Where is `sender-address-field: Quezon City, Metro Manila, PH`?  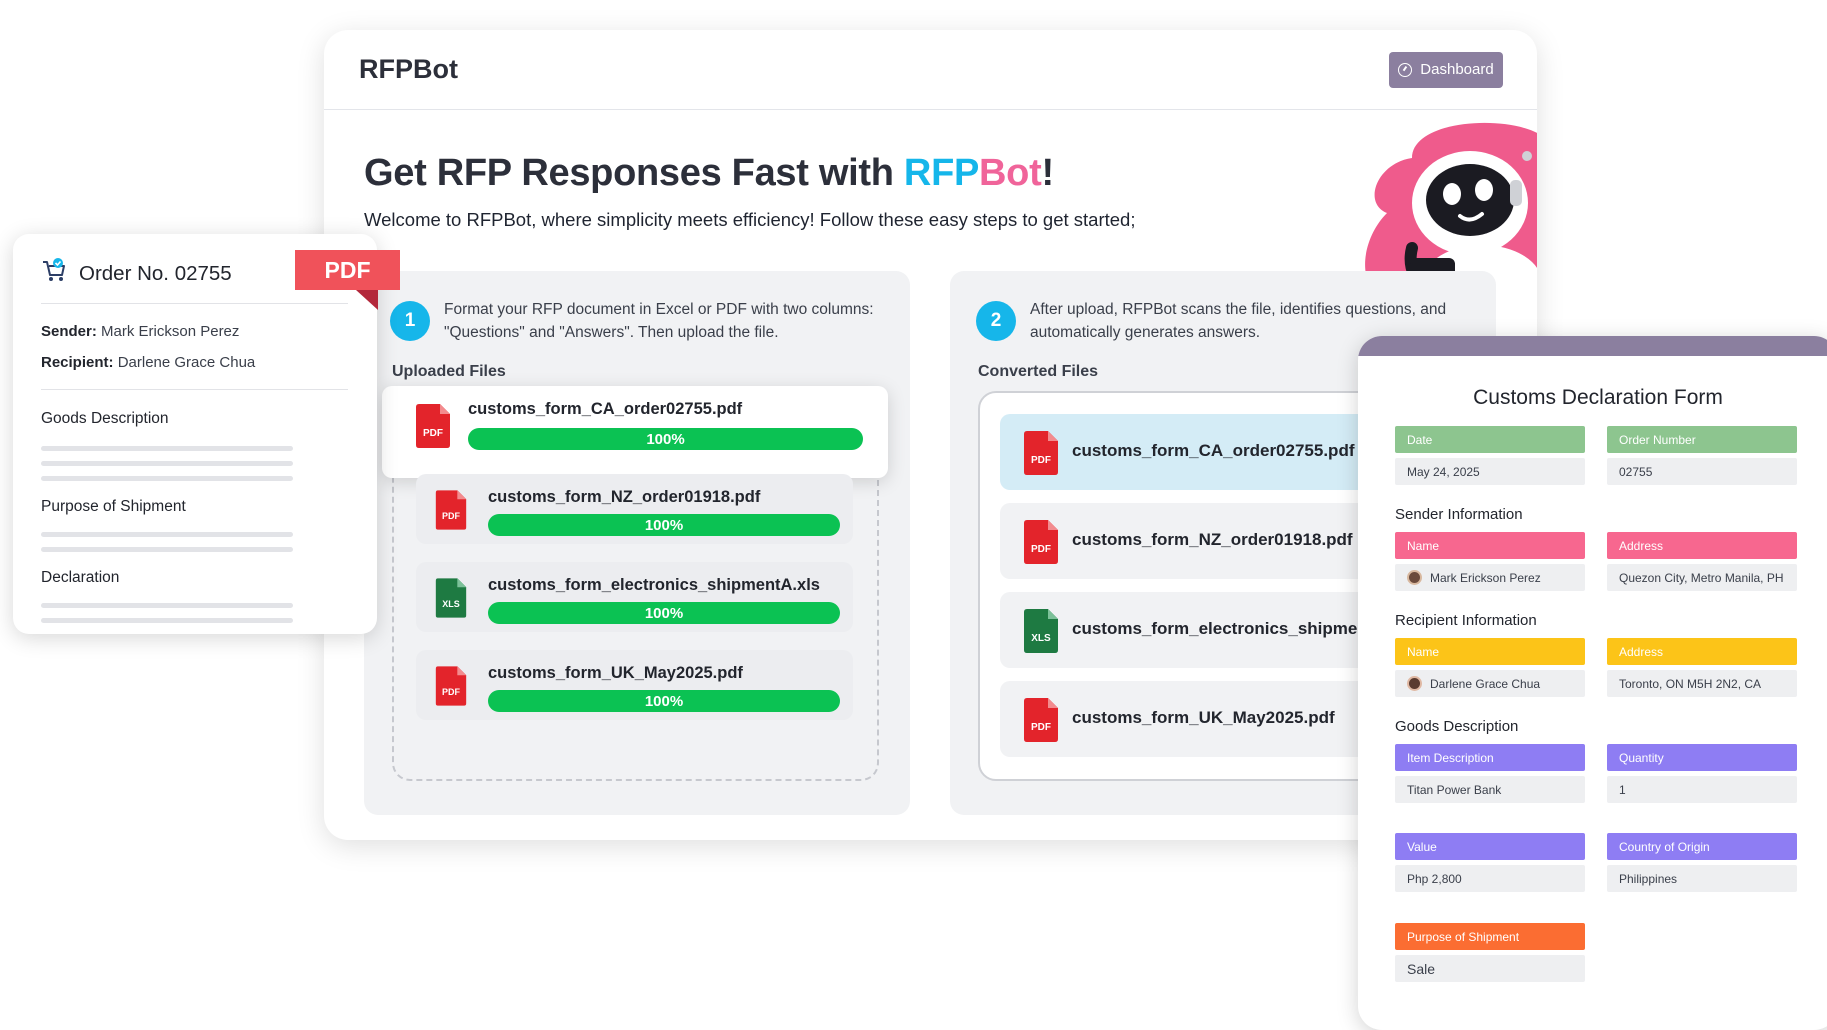 sender-address-field: Quezon City, Metro Manila, PH is located at coordinates (1702, 577).